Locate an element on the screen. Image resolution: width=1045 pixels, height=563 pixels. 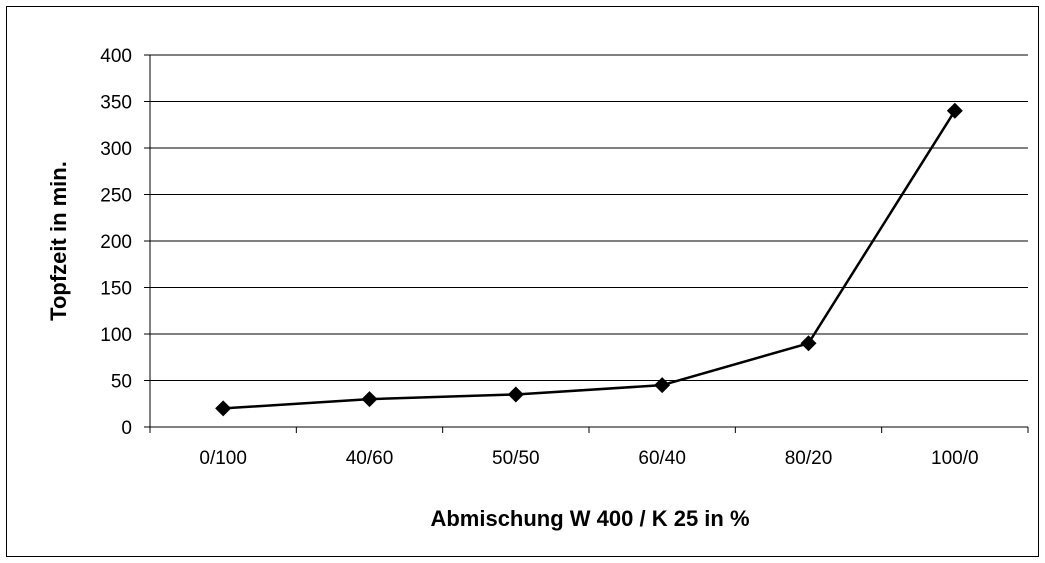
y-tick-label: 100 is located at coordinates (116, 335).